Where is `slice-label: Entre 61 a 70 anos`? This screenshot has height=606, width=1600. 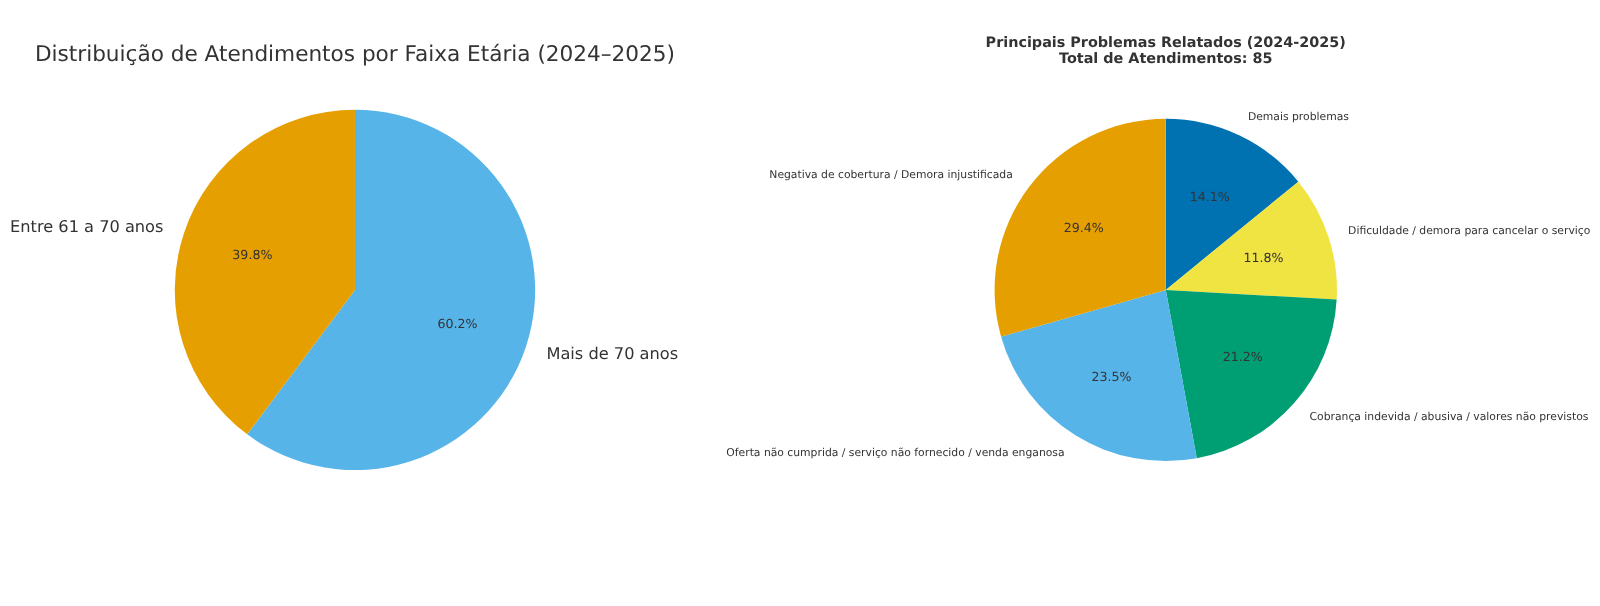 slice-label: Entre 61 a 70 anos is located at coordinates (87, 225).